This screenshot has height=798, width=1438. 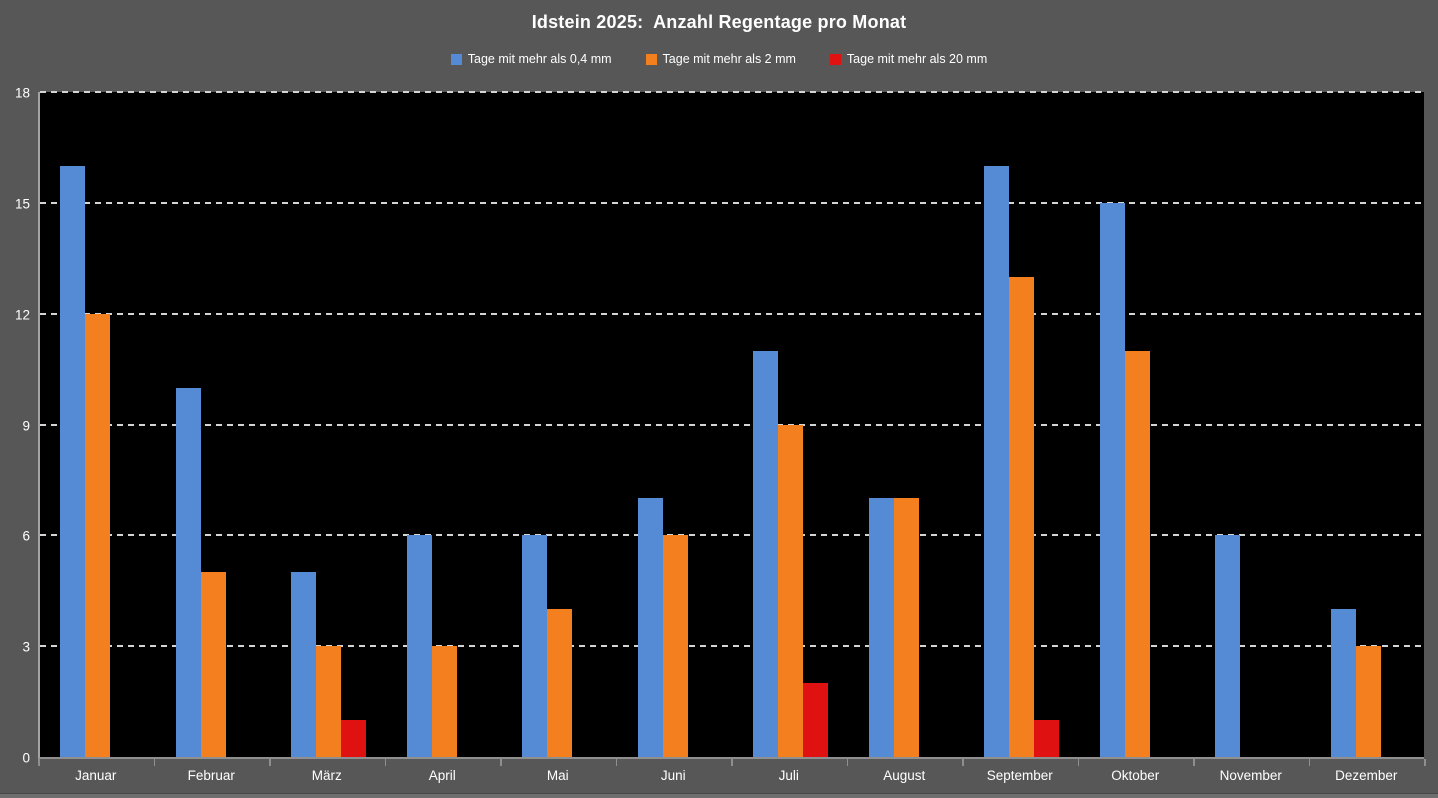 I want to click on legend-label-series-3: Tage mit mehr als 20 mm, so click(x=917, y=59).